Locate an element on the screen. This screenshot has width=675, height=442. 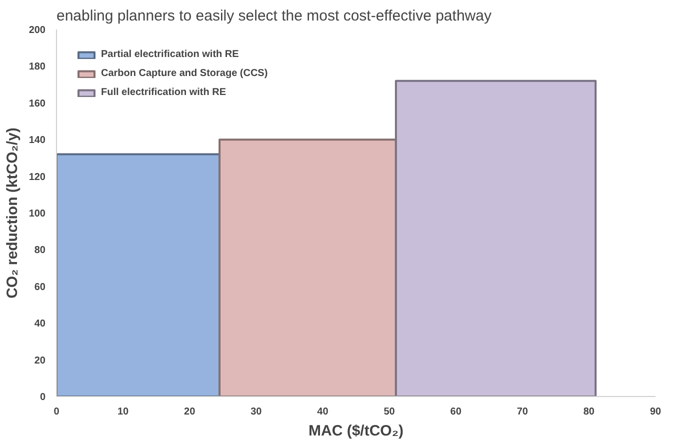
legend-label: Full electrification with RE is located at coordinates (163, 92).